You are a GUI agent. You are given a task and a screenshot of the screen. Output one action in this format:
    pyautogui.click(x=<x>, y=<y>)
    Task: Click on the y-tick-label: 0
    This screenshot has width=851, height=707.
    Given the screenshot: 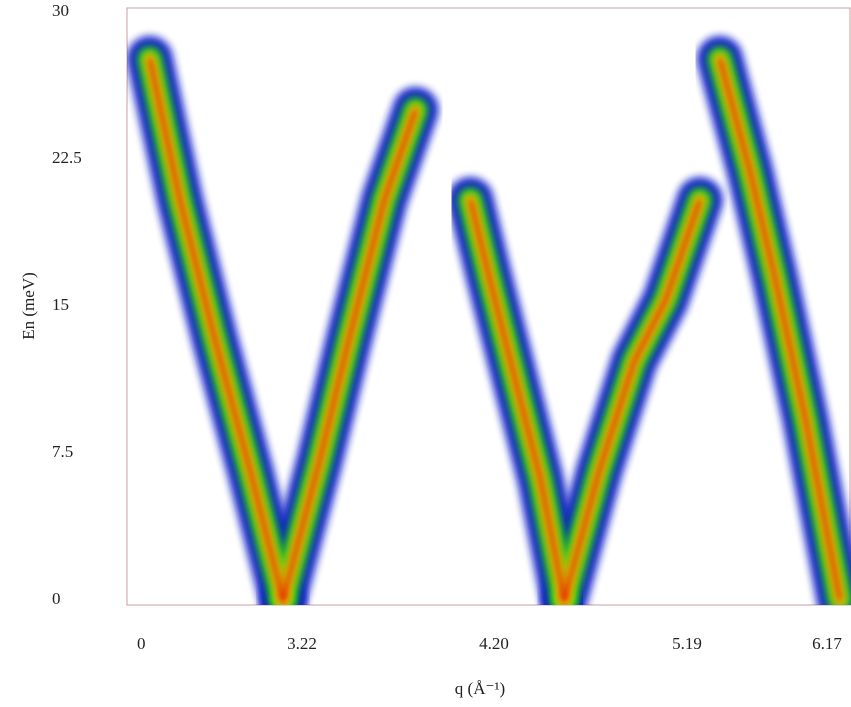 What is the action you would take?
    pyautogui.click(x=56, y=598)
    